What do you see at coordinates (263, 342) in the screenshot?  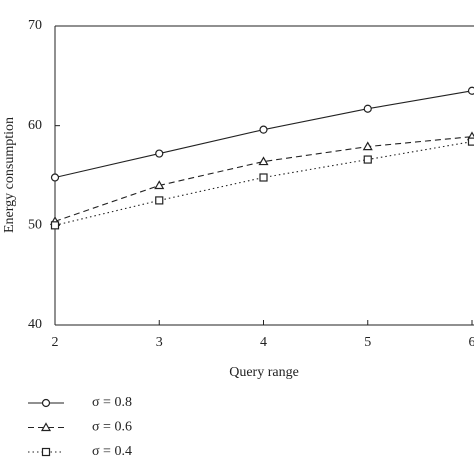 I see `x-tick-label: 4` at bounding box center [263, 342].